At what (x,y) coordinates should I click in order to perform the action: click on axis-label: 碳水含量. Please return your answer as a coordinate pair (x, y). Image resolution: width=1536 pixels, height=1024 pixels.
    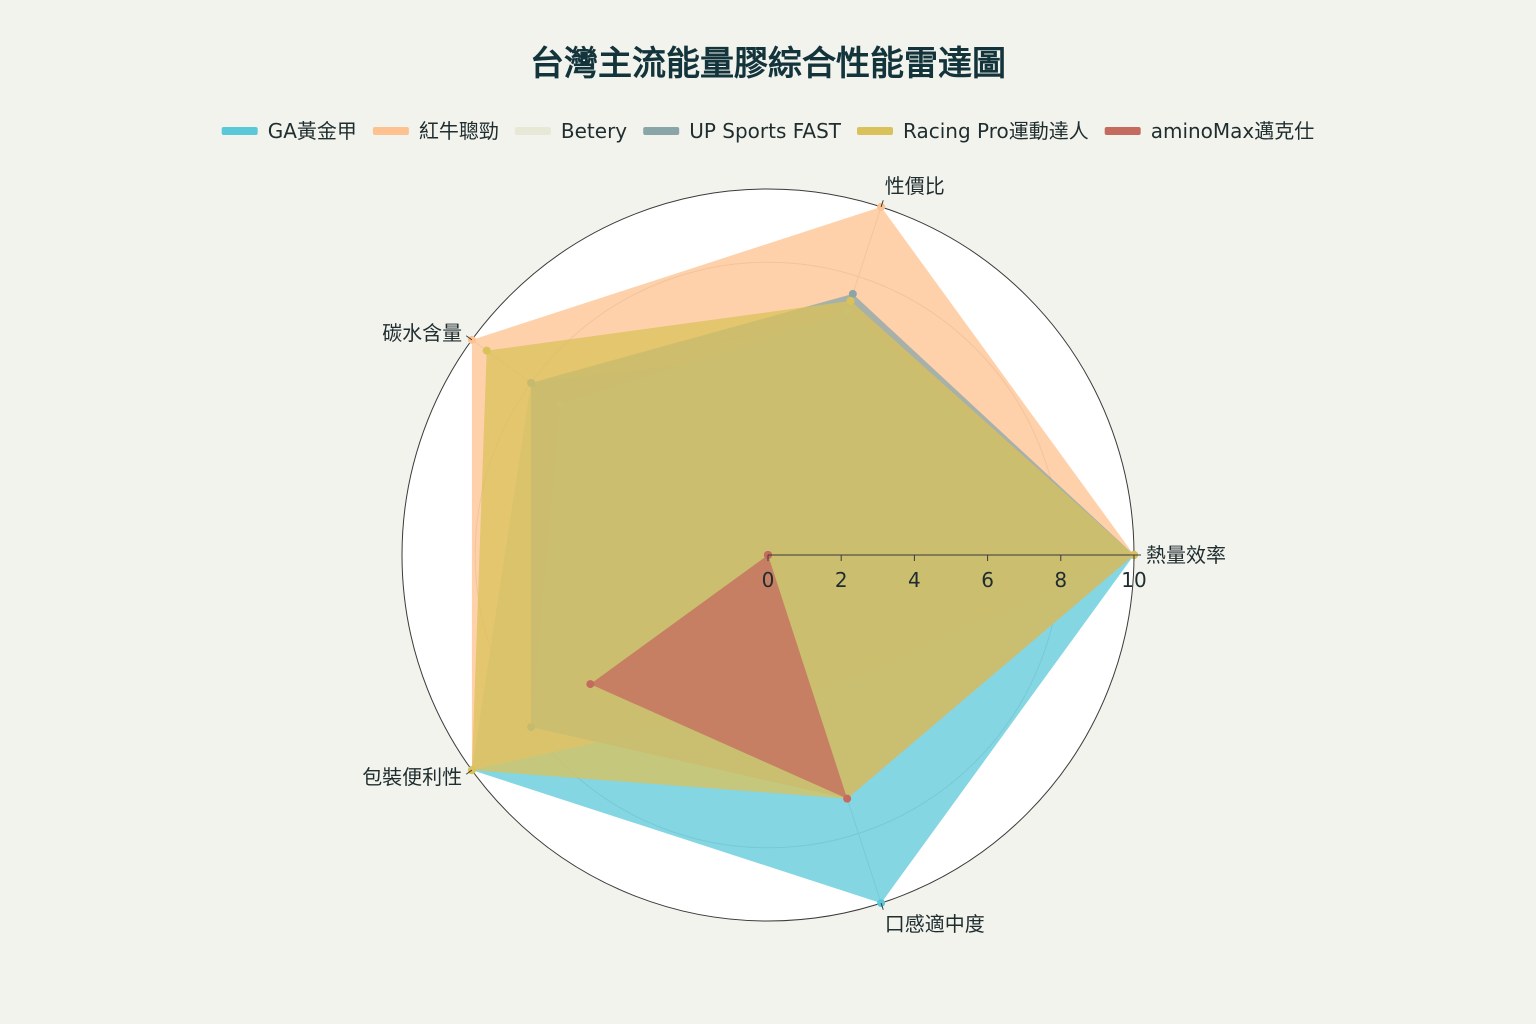
    Looking at the image, I should click on (422, 333).